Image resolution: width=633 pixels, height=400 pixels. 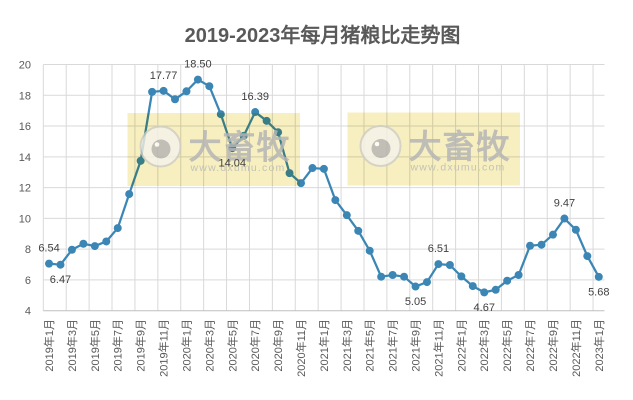 What do you see at coordinates (232, 345) in the screenshot?
I see `x-tick-label: 2020年5月` at bounding box center [232, 345].